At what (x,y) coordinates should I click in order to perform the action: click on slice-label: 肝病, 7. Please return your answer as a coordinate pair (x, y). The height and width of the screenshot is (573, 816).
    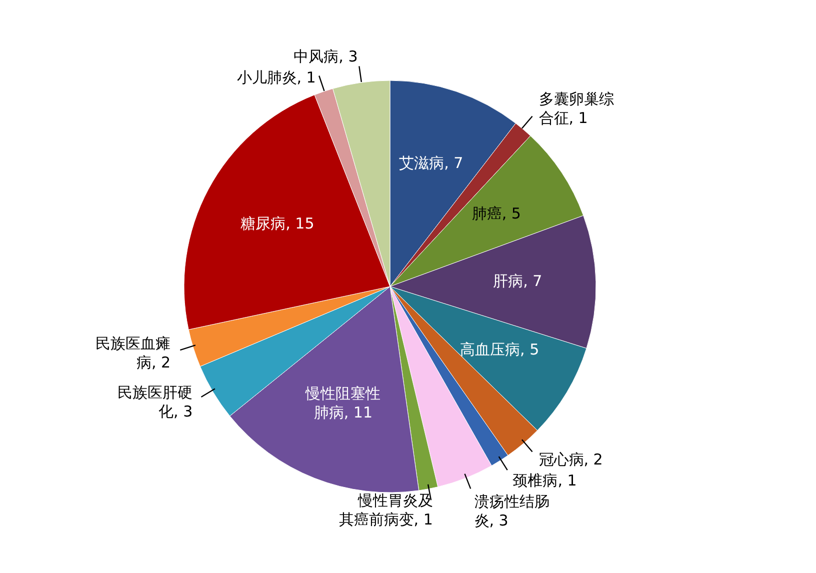
    Looking at the image, I should click on (517, 281).